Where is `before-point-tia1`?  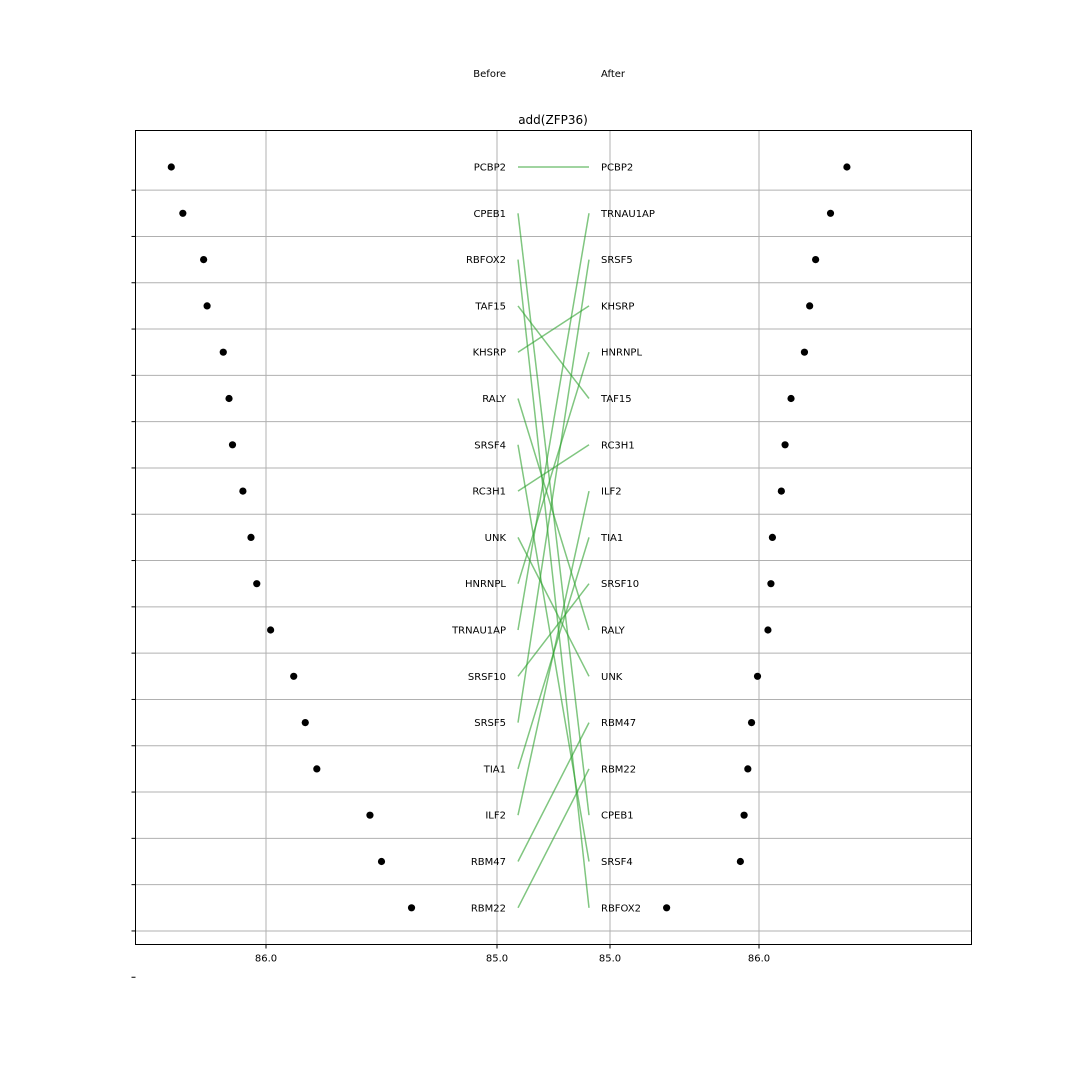 before-point-tia1 is located at coordinates (317, 769).